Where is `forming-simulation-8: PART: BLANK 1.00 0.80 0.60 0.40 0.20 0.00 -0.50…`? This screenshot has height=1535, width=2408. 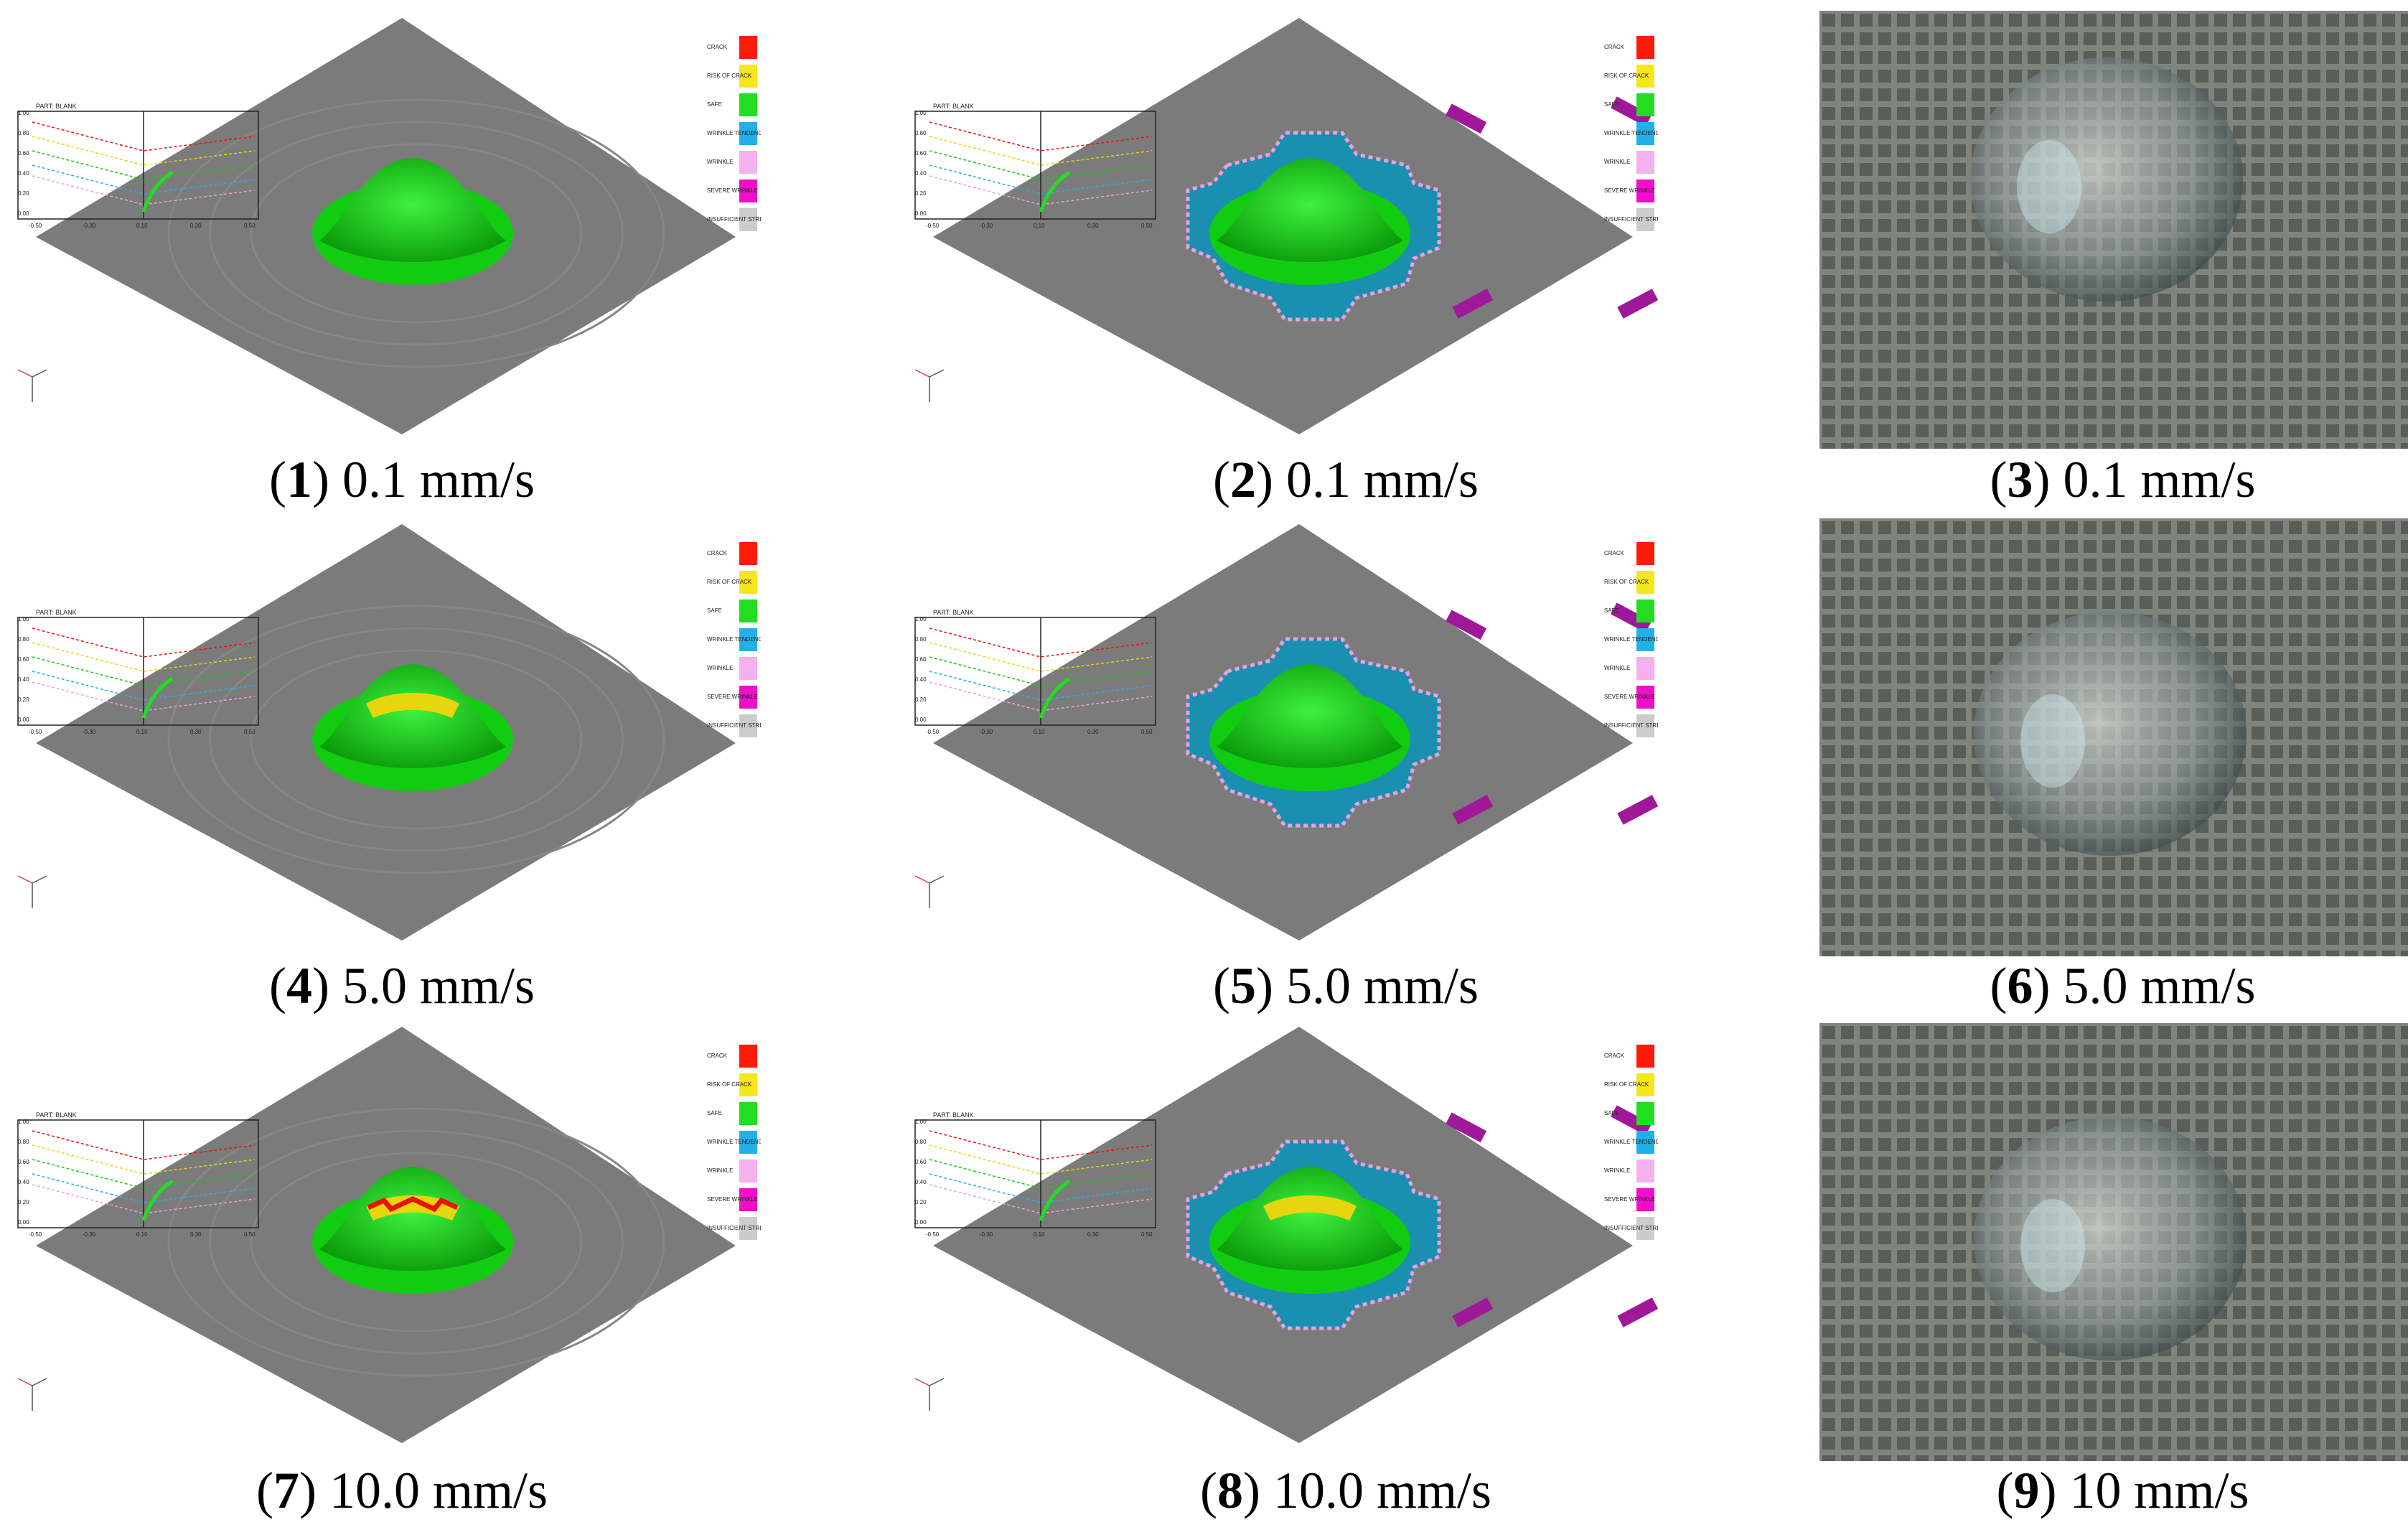 forming-simulation-8: PART: BLANK 1.00 0.80 0.60 0.40 0.20 0.00 -0.50… is located at coordinates (1293, 1235).